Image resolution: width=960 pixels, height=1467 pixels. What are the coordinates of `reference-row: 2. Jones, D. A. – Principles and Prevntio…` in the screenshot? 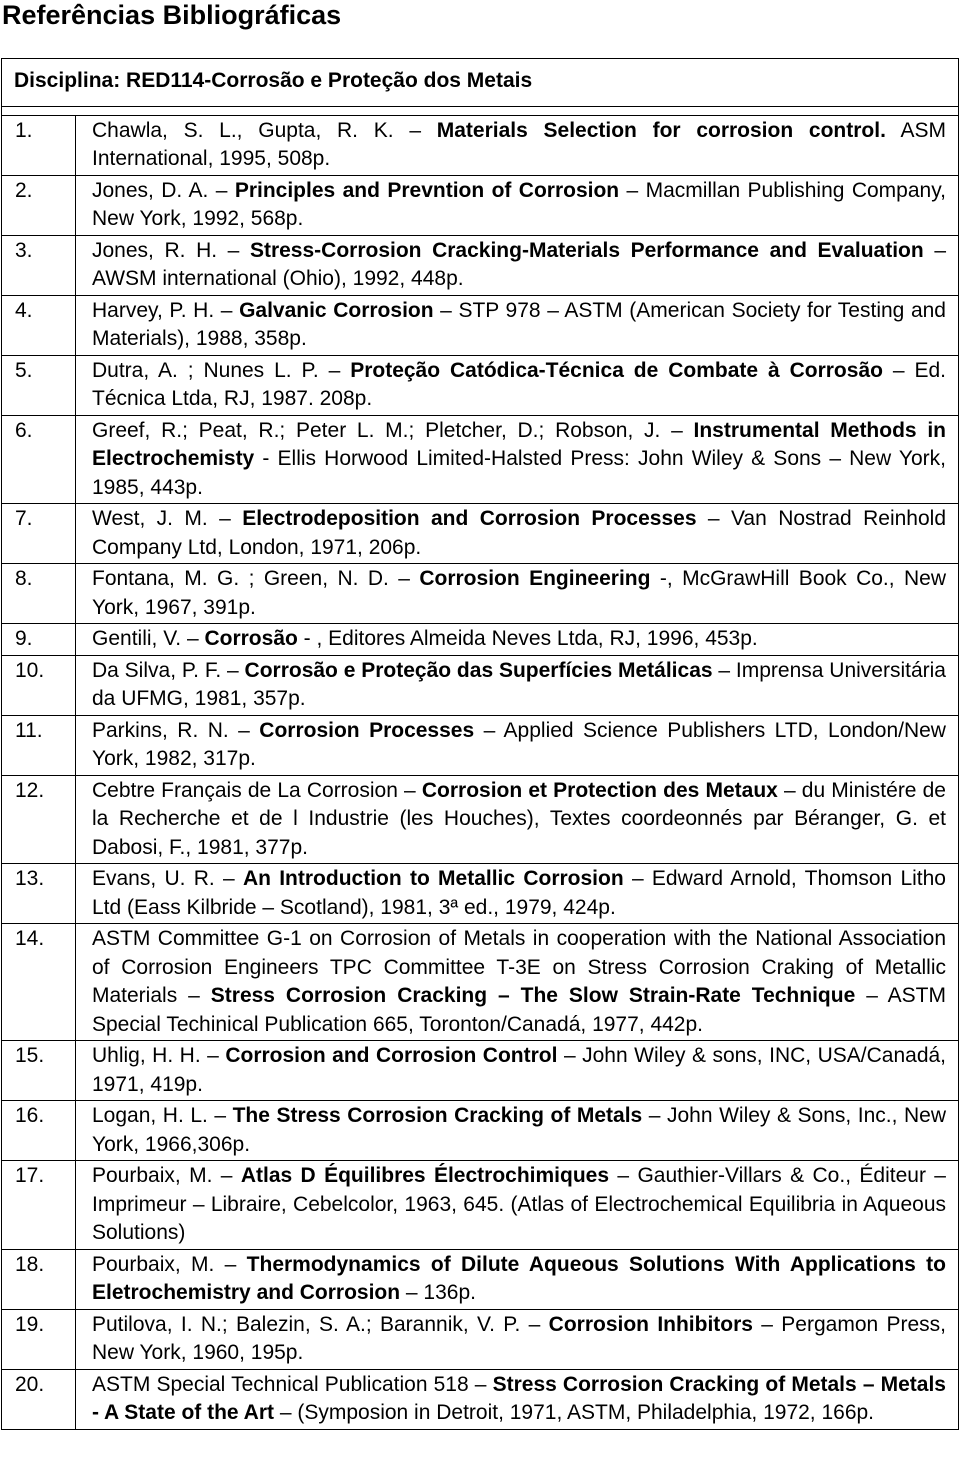 It's located at (480, 205).